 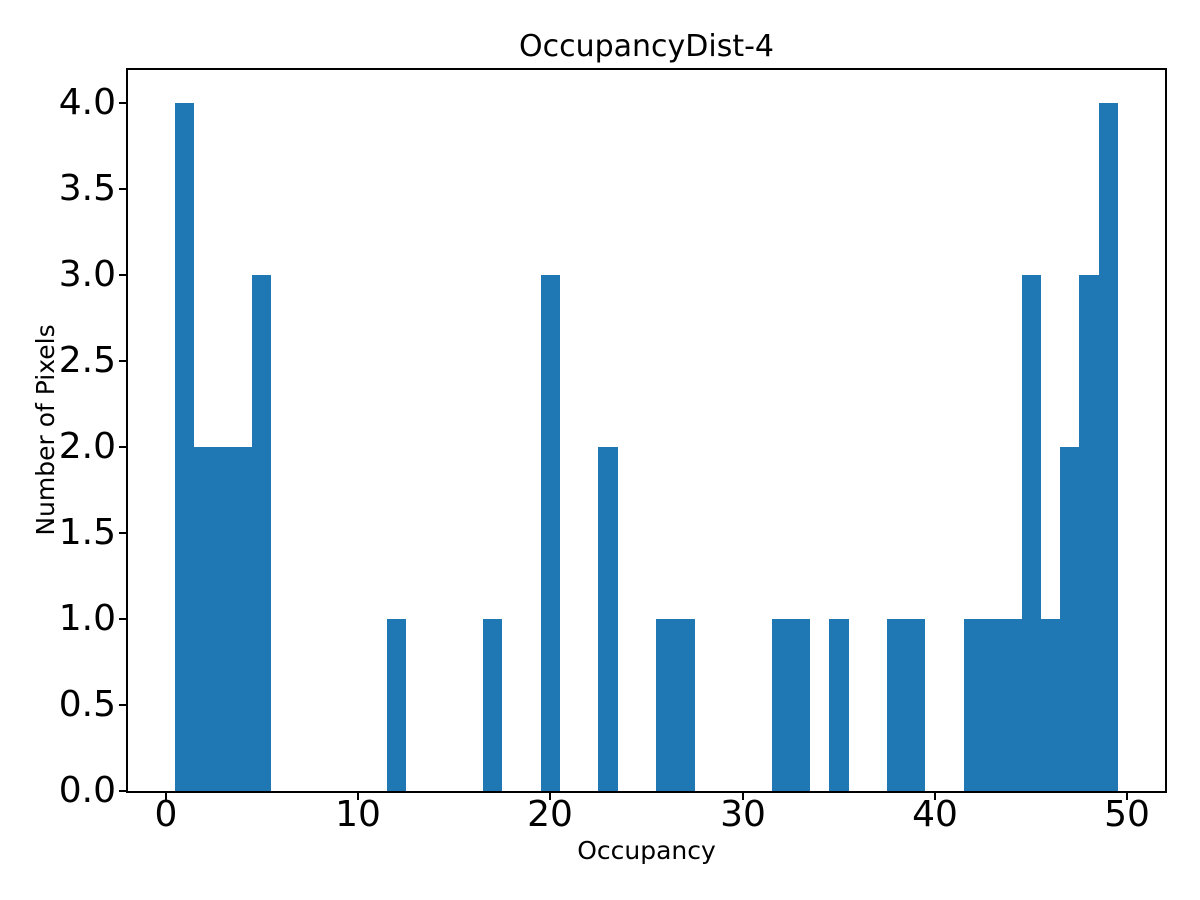 What do you see at coordinates (87, 188) in the screenshot?
I see `y-axis-tick-label: 3.5` at bounding box center [87, 188].